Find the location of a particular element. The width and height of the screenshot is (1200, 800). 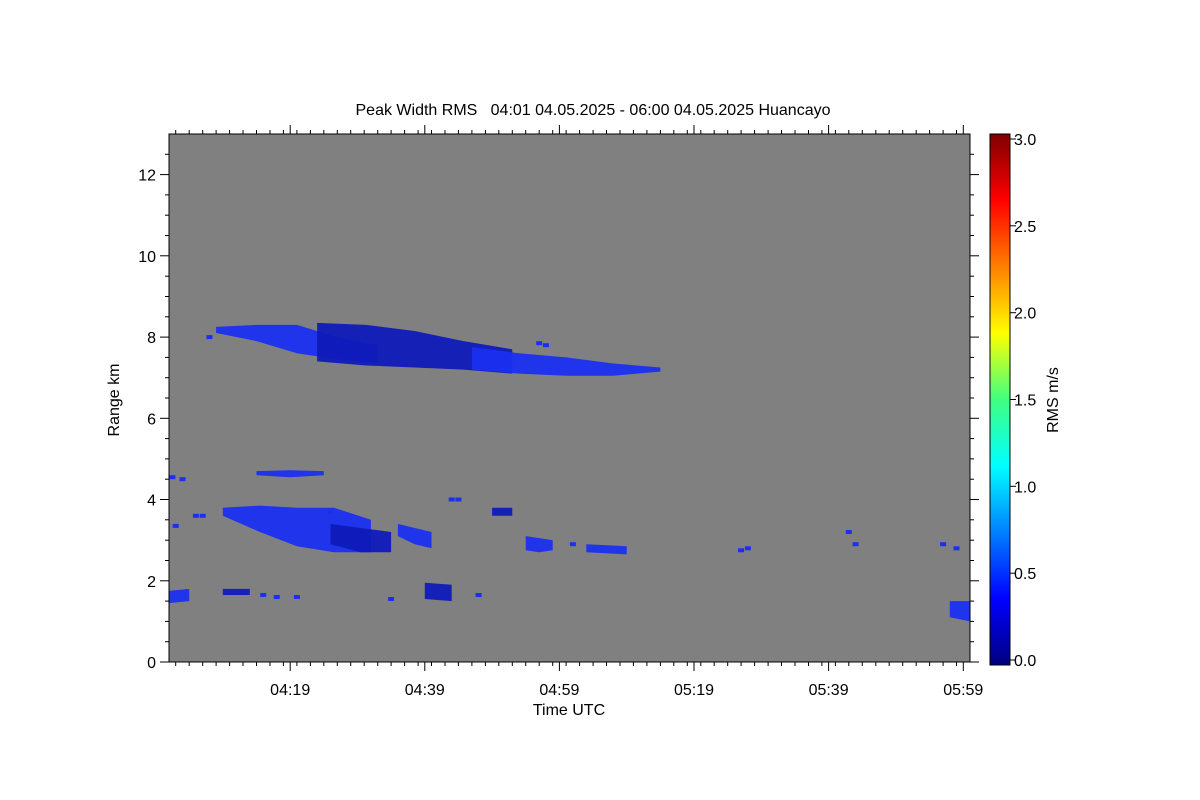

x-tick-label: 05:59 is located at coordinates (963, 690).